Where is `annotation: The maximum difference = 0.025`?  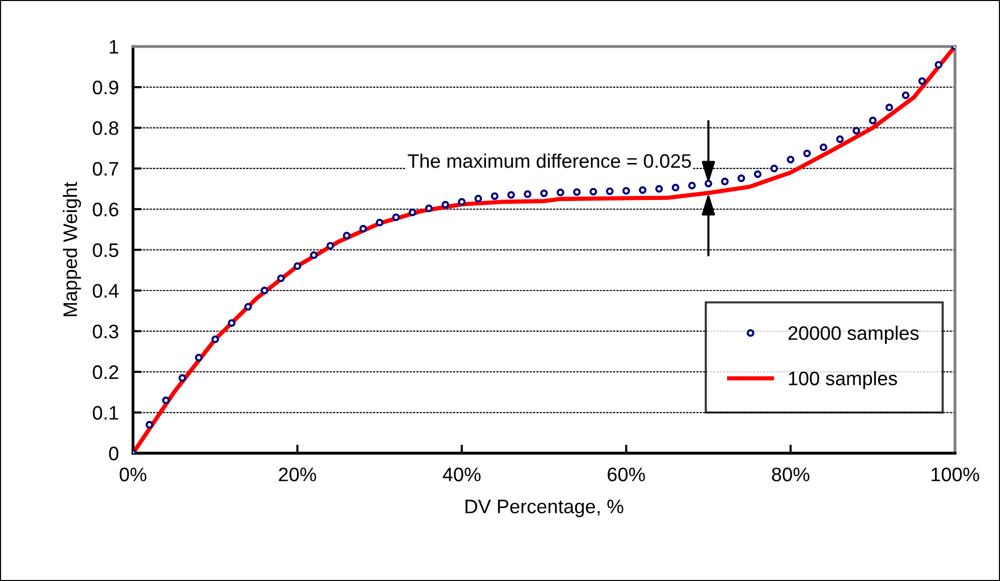 annotation: The maximum difference = 0.025 is located at coordinates (549, 161).